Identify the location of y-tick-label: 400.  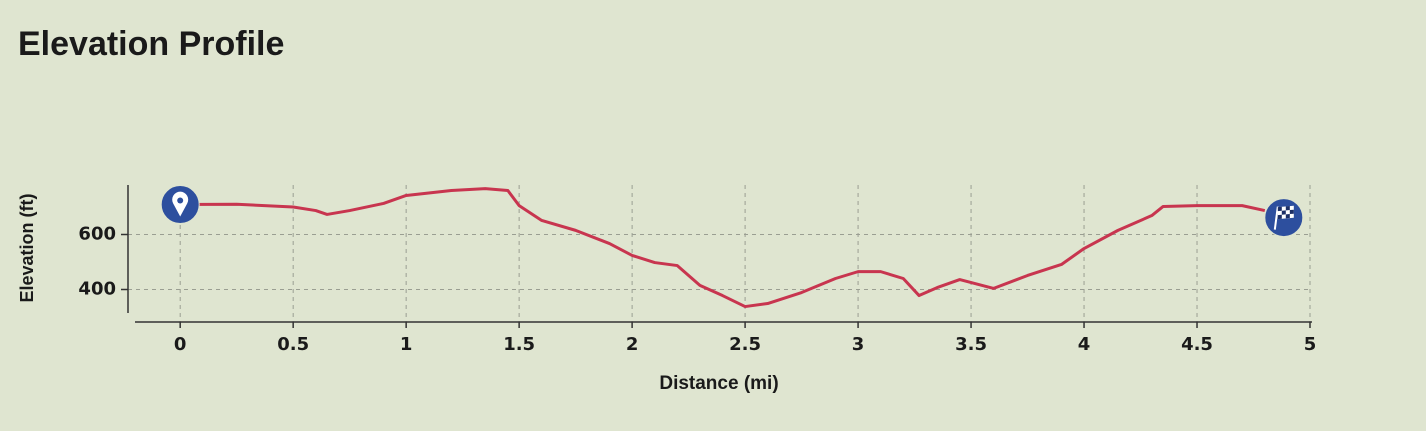
(97, 289).